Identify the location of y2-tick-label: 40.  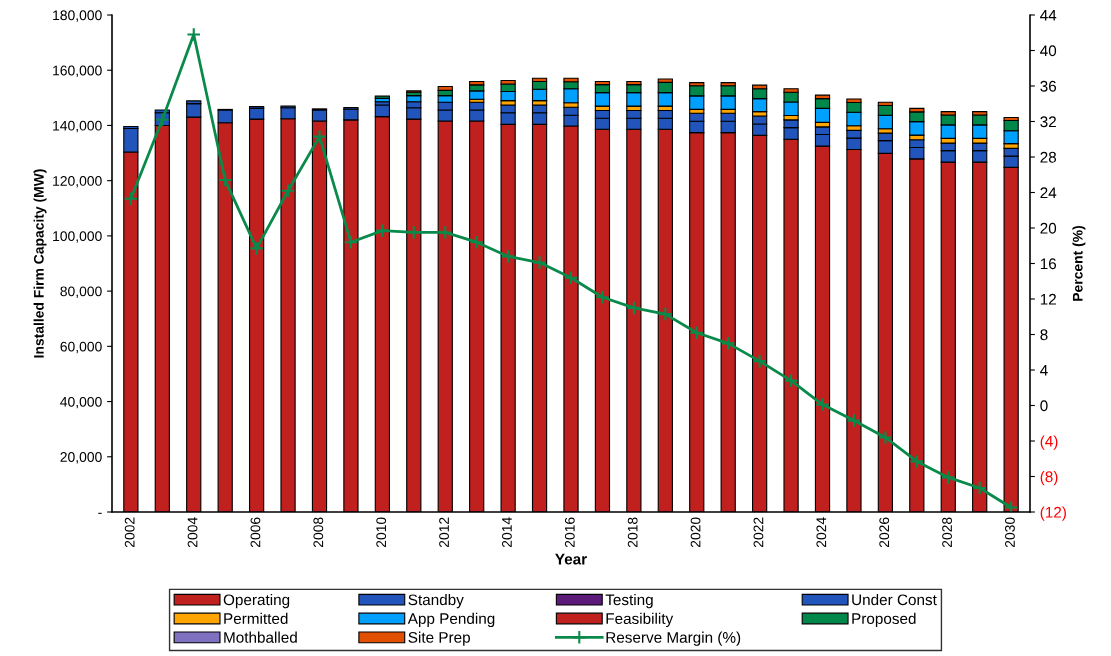
(1048, 51).